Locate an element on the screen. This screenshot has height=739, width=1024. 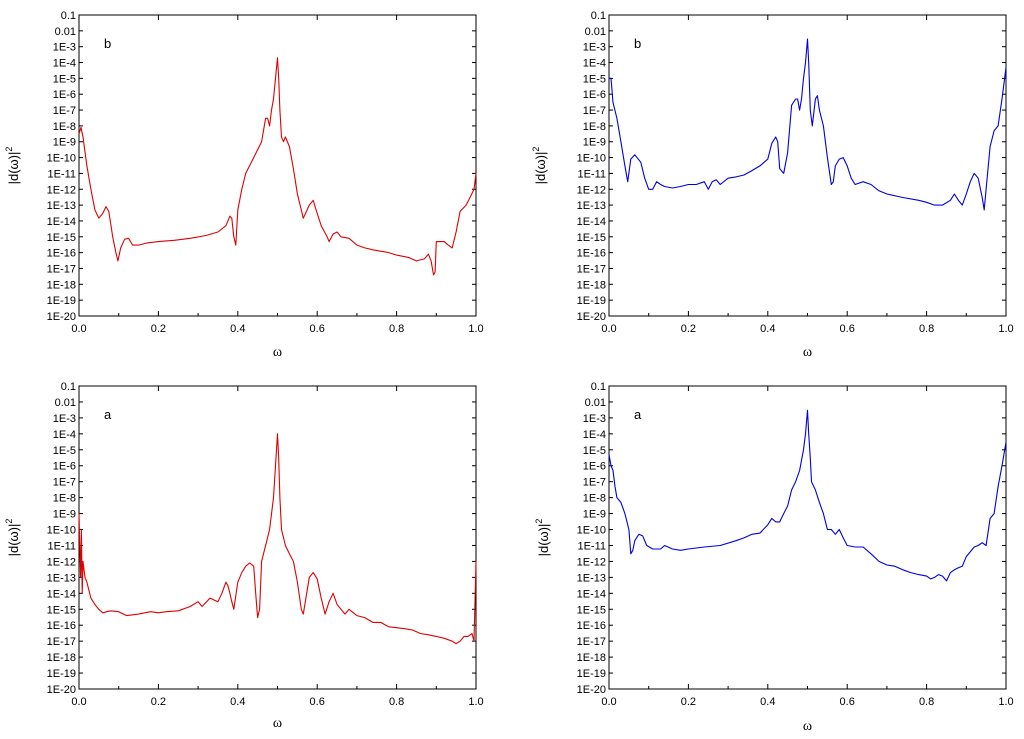
y-tick-label: 1E-7 is located at coordinates (594, 483).